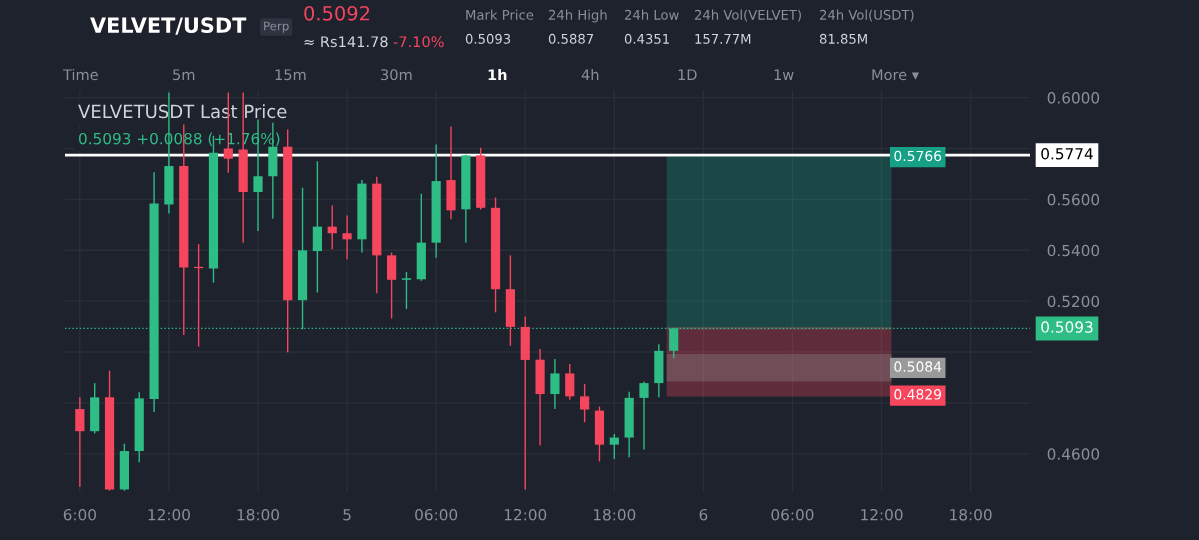 The width and height of the screenshot is (1199, 540). What do you see at coordinates (1073, 301) in the screenshot?
I see `y-tick-label: 0.5200` at bounding box center [1073, 301].